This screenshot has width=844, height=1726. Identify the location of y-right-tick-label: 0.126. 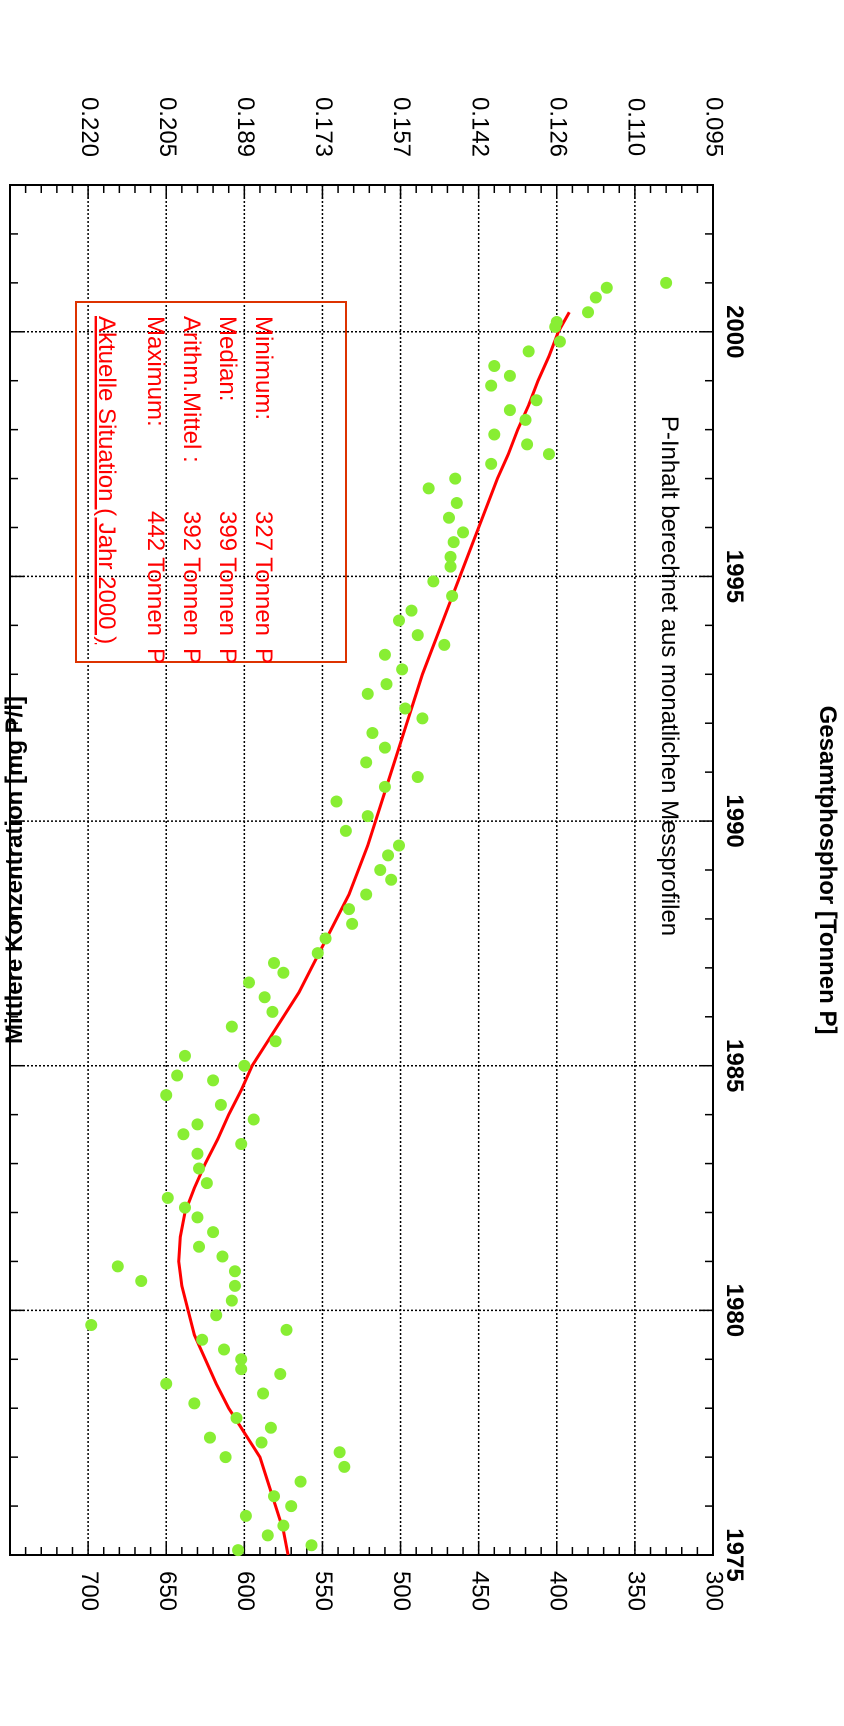
(557, 127).